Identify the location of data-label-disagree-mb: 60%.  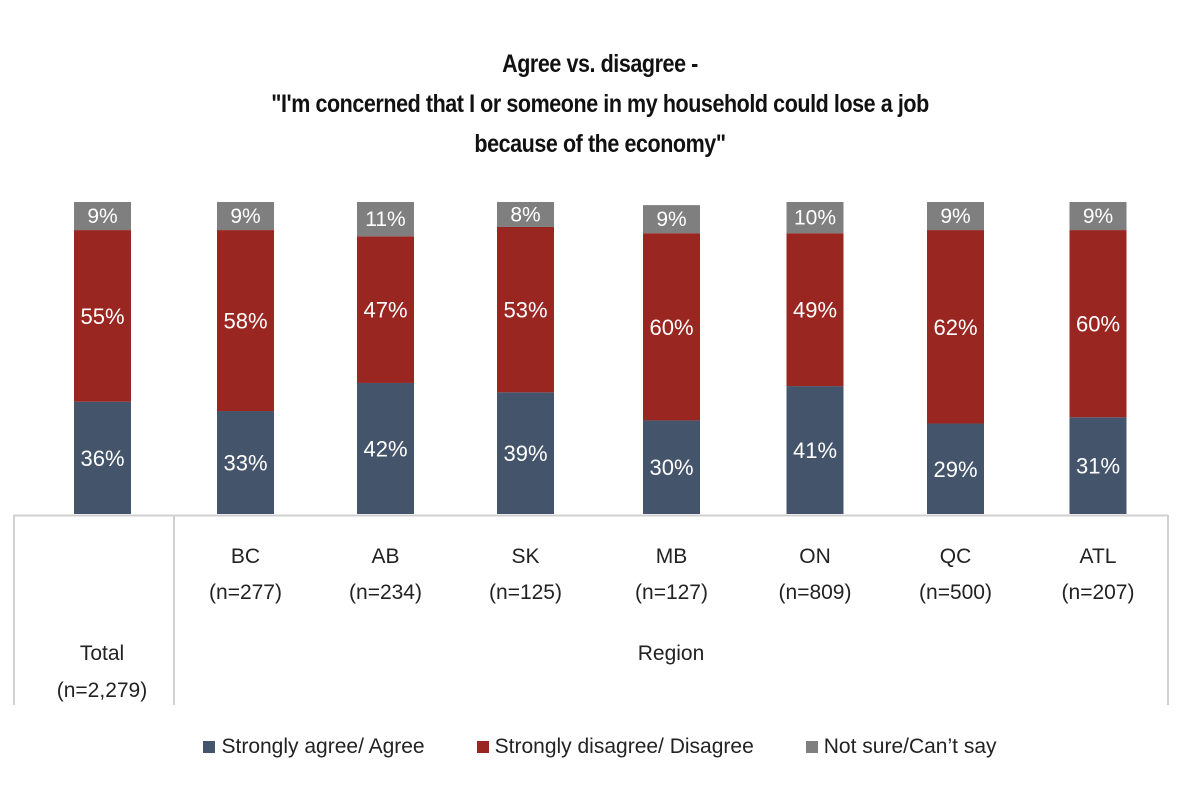
(671, 327).